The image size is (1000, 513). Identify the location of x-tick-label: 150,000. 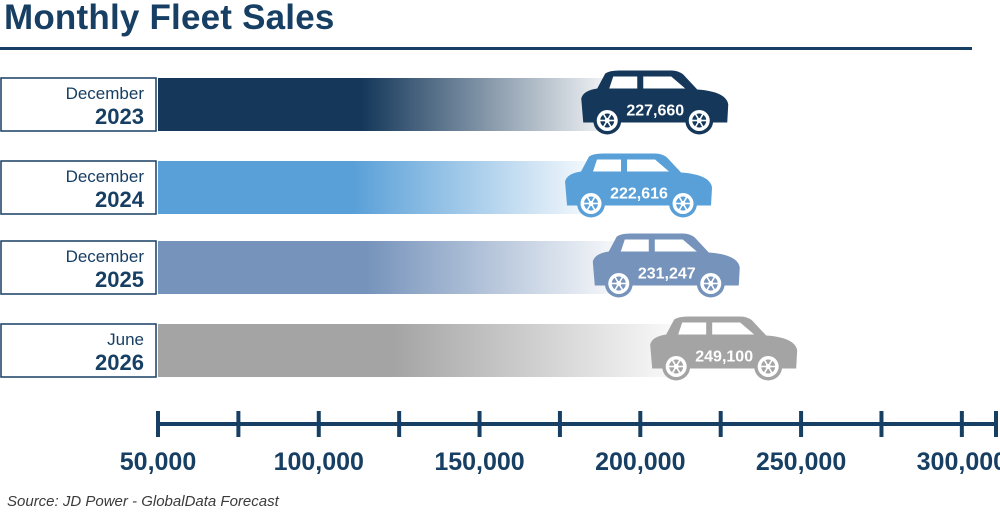
(479, 462).